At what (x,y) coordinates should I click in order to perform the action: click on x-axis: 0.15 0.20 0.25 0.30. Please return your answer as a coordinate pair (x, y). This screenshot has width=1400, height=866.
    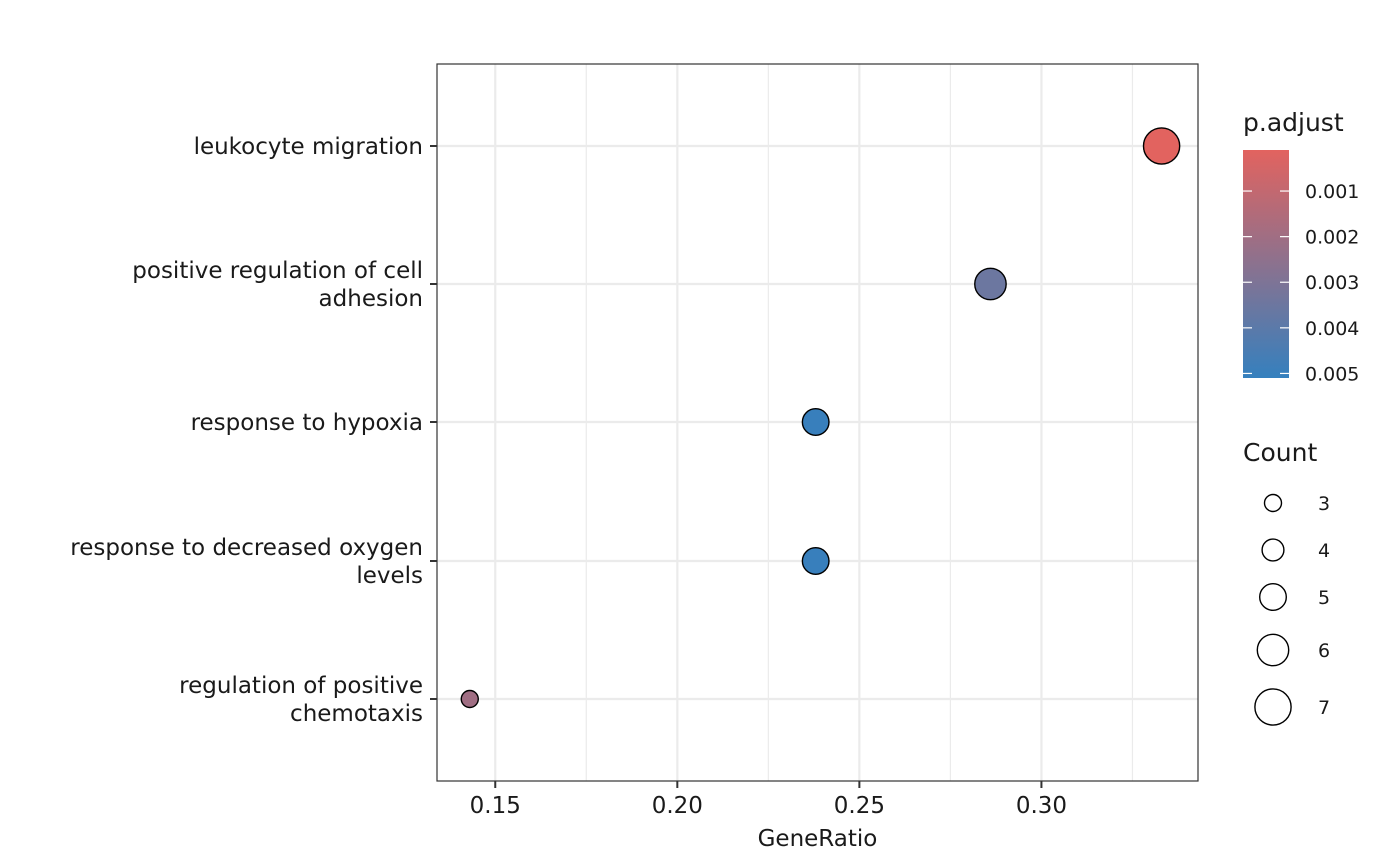
    Looking at the image, I should click on (768, 800).